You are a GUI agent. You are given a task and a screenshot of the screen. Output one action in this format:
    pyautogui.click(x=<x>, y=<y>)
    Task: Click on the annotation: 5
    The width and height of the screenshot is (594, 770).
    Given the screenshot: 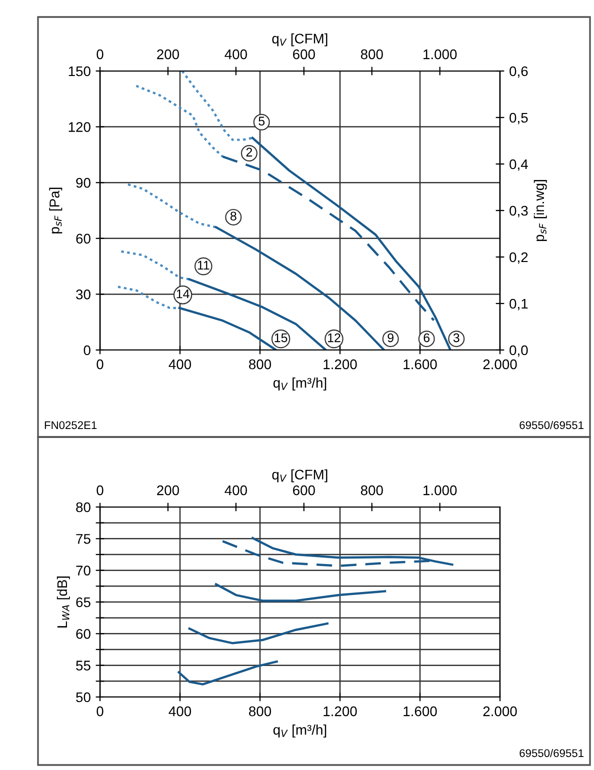 What is the action you would take?
    pyautogui.click(x=261, y=121)
    